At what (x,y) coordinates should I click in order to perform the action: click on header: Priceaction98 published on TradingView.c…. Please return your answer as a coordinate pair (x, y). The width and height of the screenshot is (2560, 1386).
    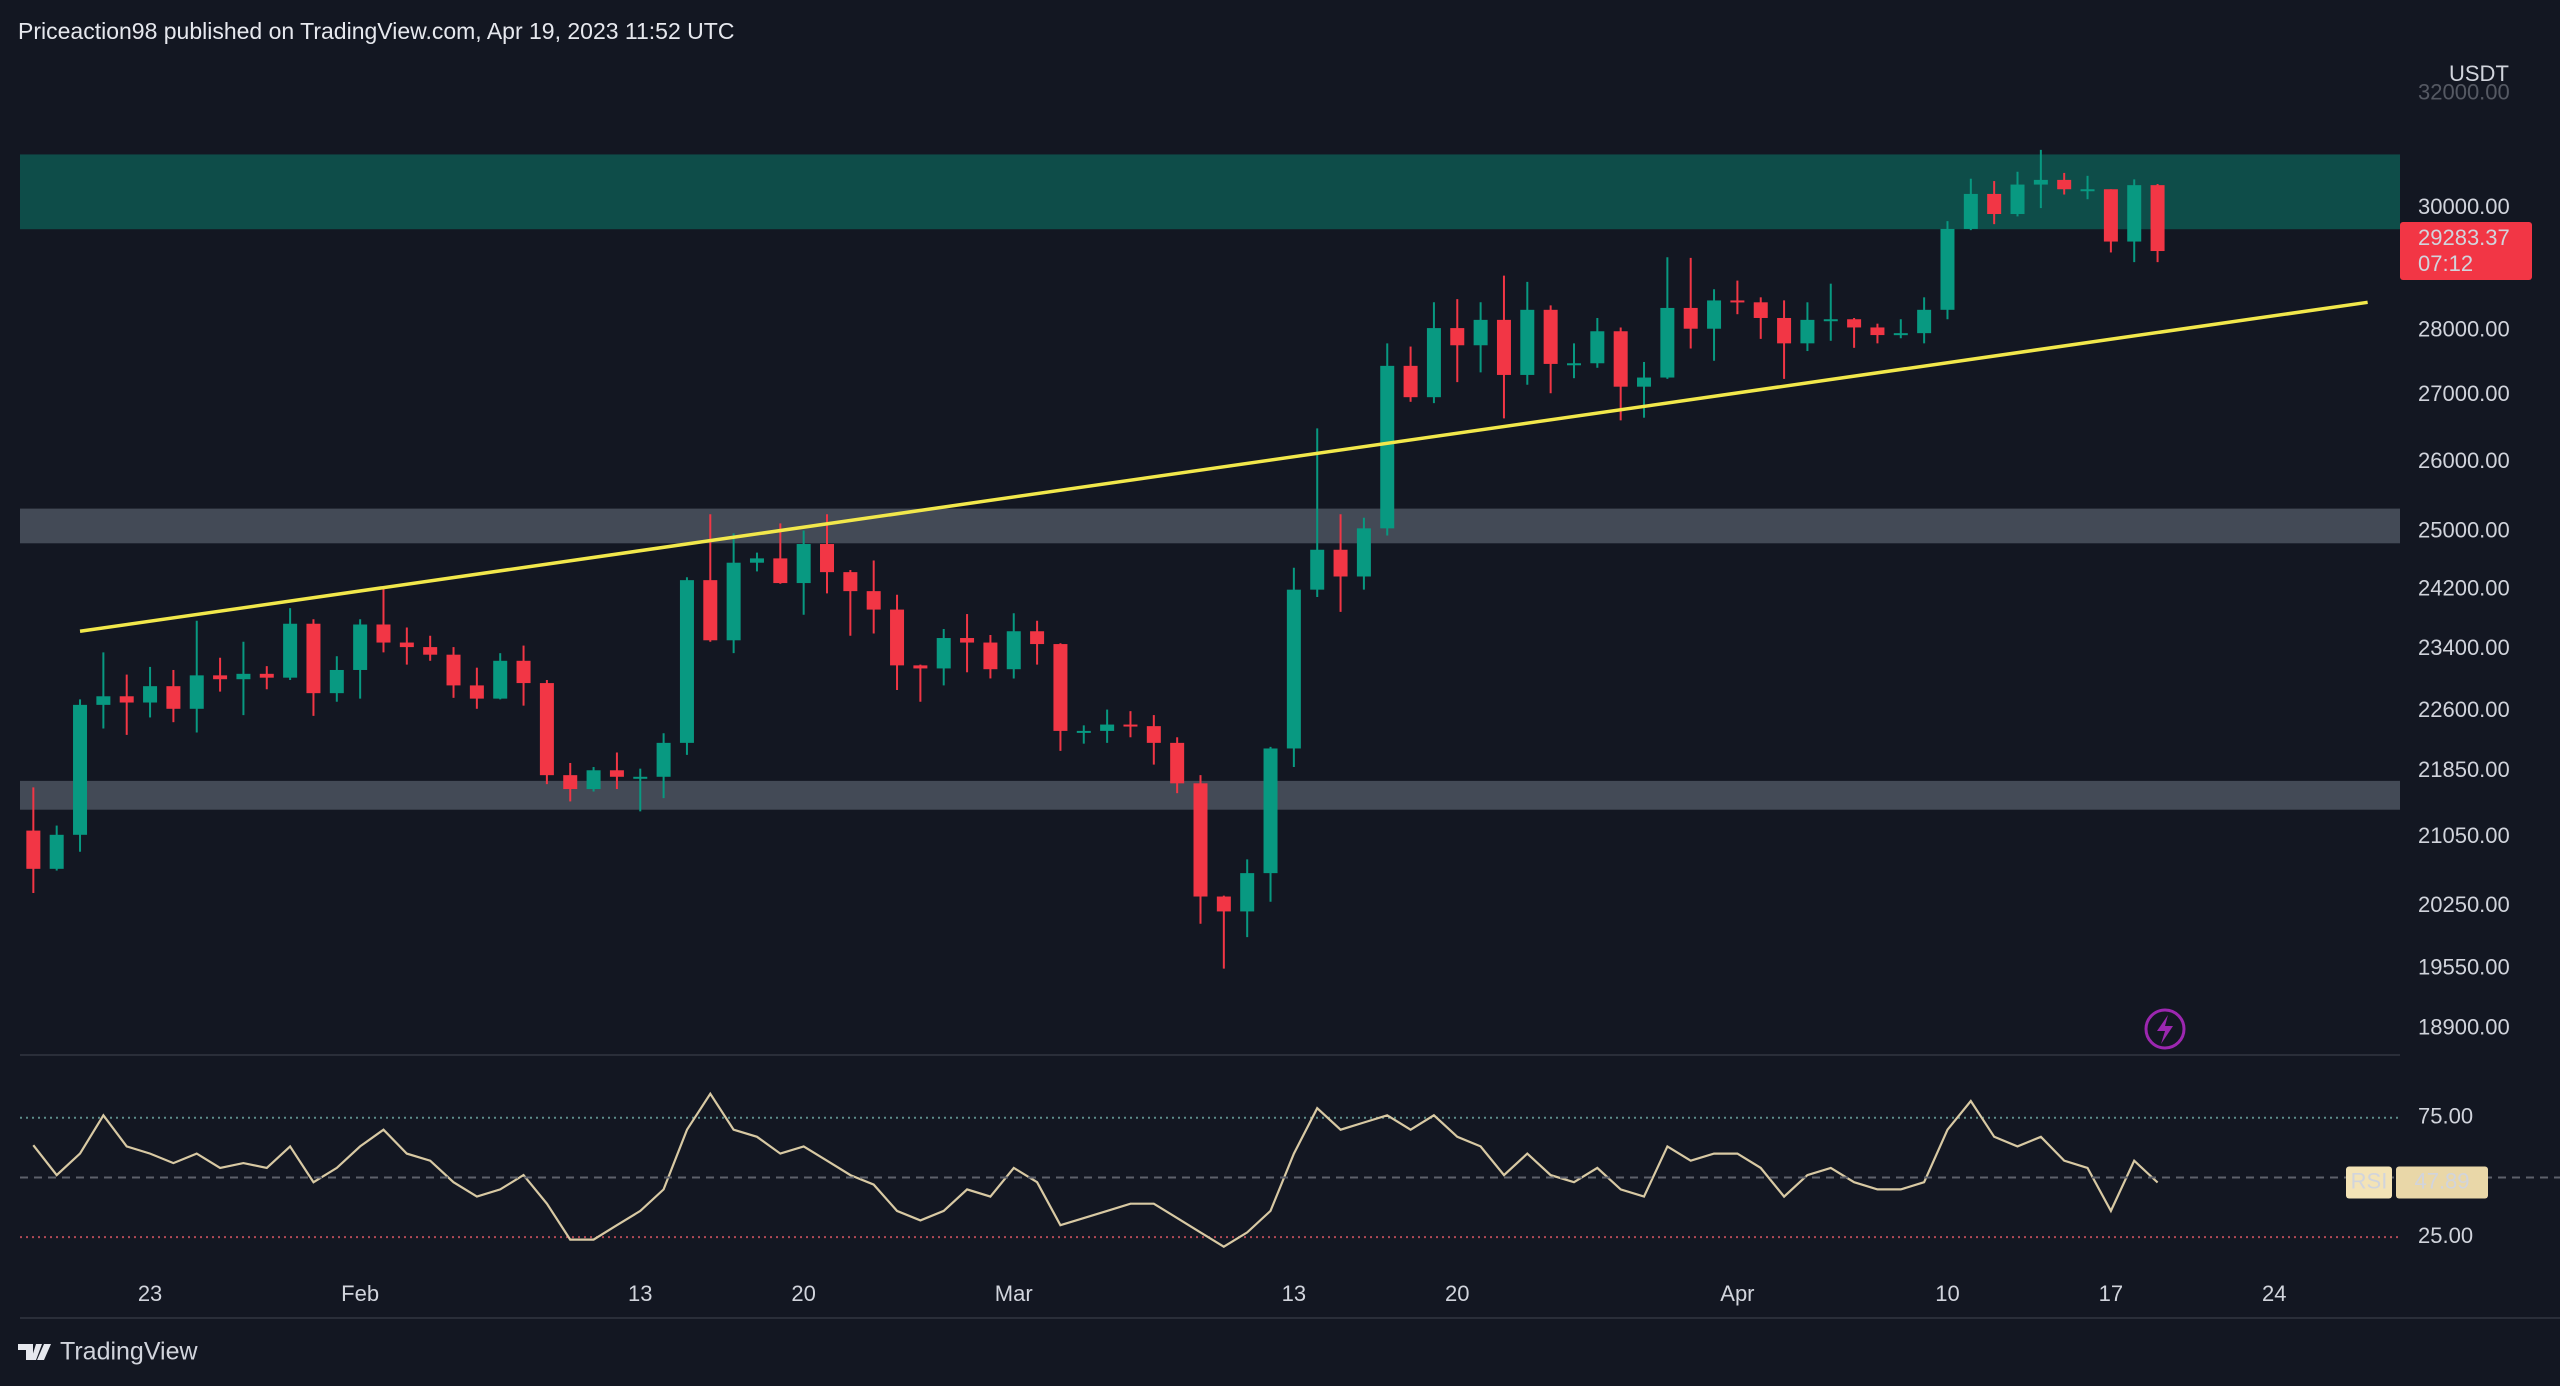
    Looking at the image, I should click on (376, 31).